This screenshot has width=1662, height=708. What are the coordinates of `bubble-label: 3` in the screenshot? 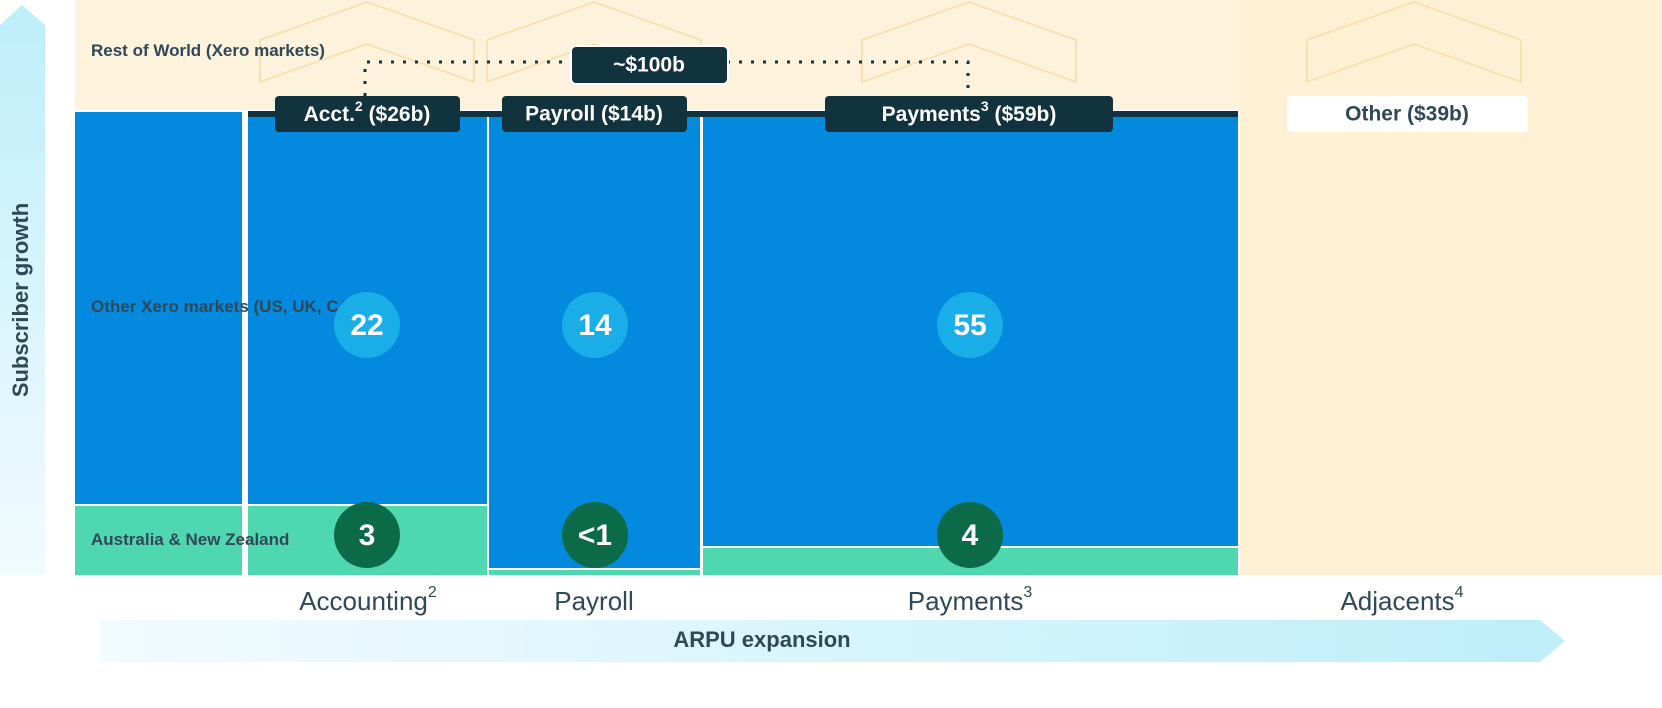 It's located at (367, 535).